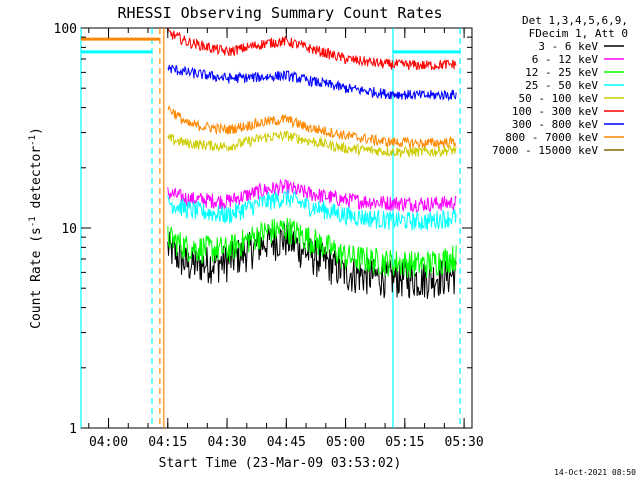  Describe the element at coordinates (545, 150) in the screenshot. I see `legend-entry-label: 7000 - 15000 keV` at that location.